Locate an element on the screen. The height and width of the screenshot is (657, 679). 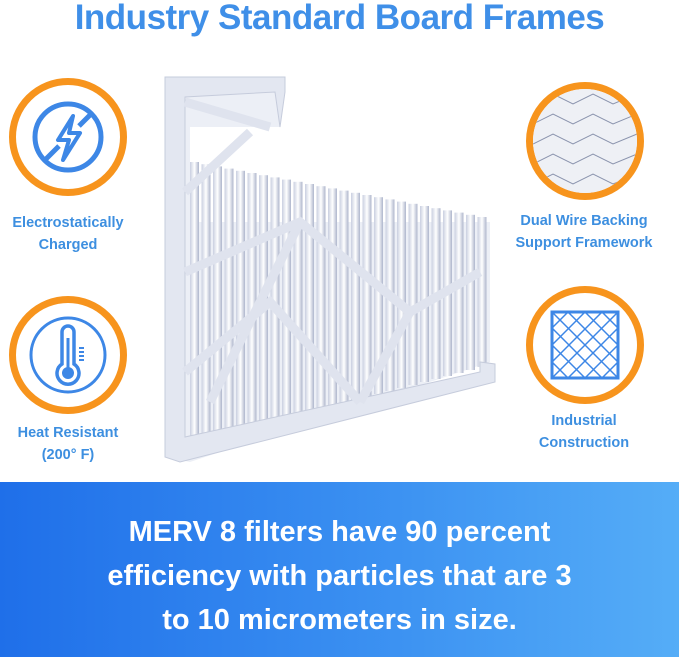
label-line: Industrial is located at coordinates (584, 421).